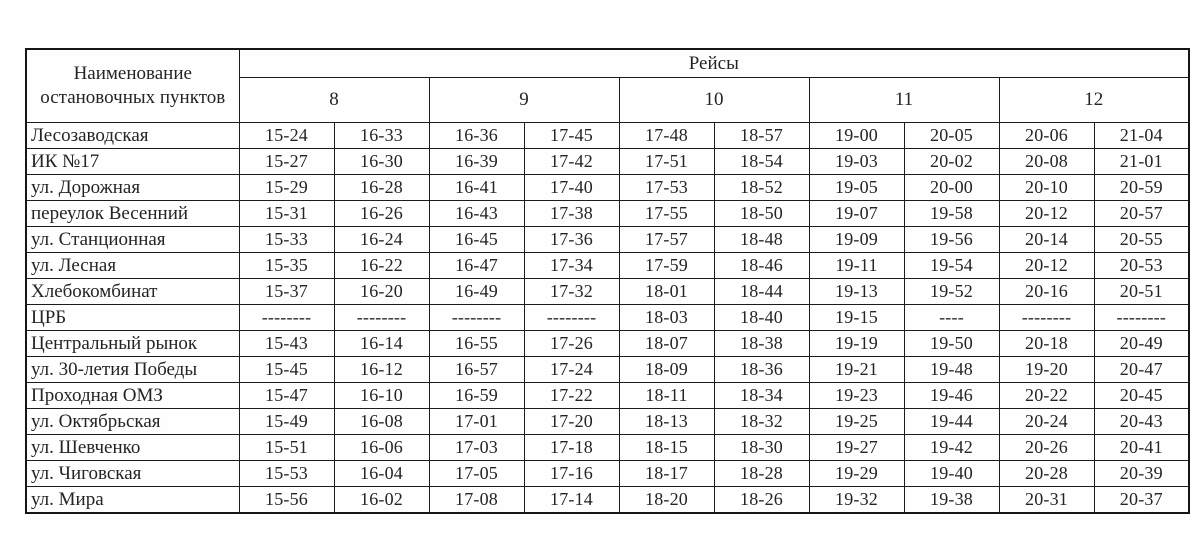  Describe the element at coordinates (761, 239) in the screenshot. I see `time-cell: 18-48` at that location.